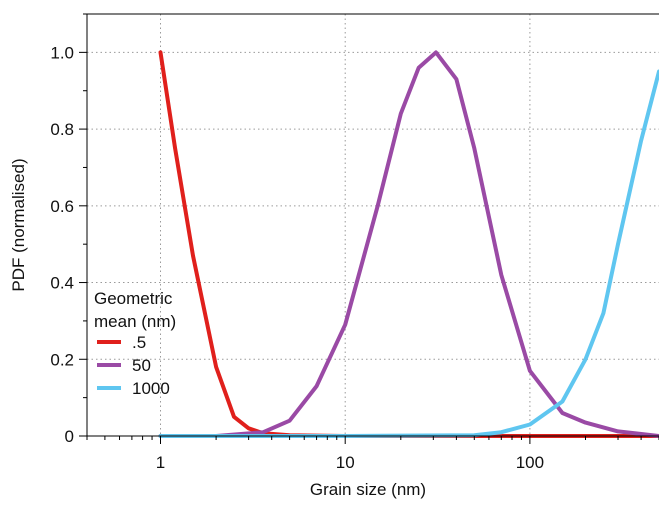 The height and width of the screenshot is (505, 659). I want to click on x-axis-label: Grain size (nm), so click(368, 489).